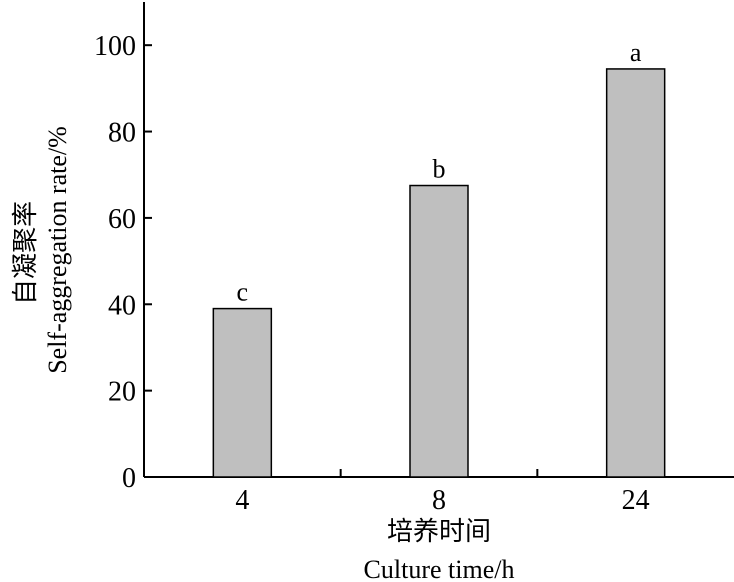 The image size is (734, 582). Describe the element at coordinates (115, 46) in the screenshot. I see `y-tick-label: 100` at that location.